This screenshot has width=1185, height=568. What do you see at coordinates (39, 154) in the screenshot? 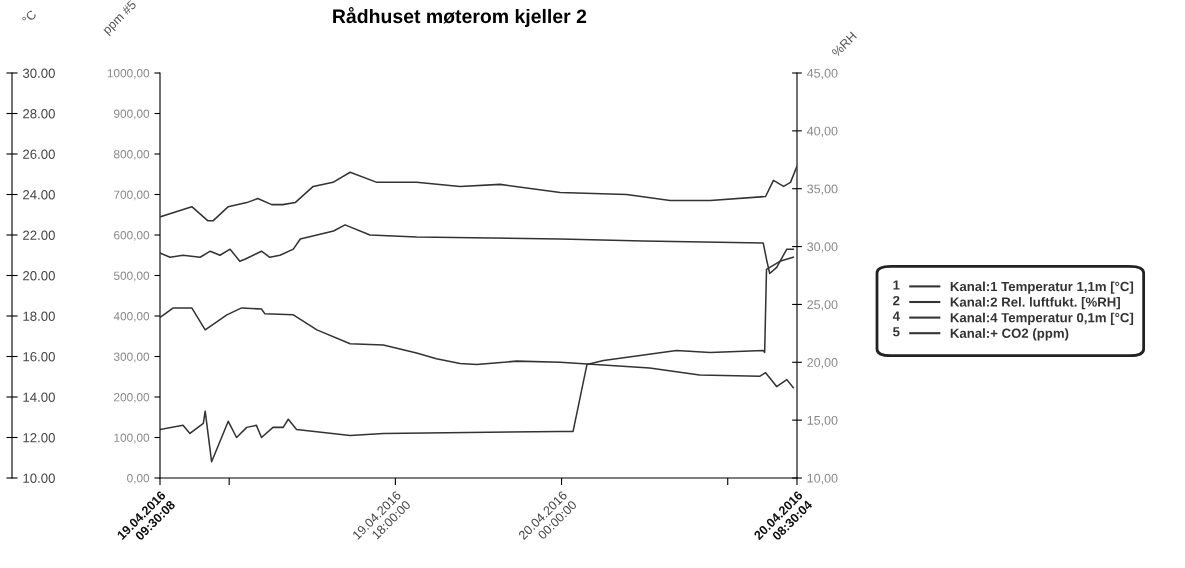
I see `y3-tick-label: 26.00` at bounding box center [39, 154].